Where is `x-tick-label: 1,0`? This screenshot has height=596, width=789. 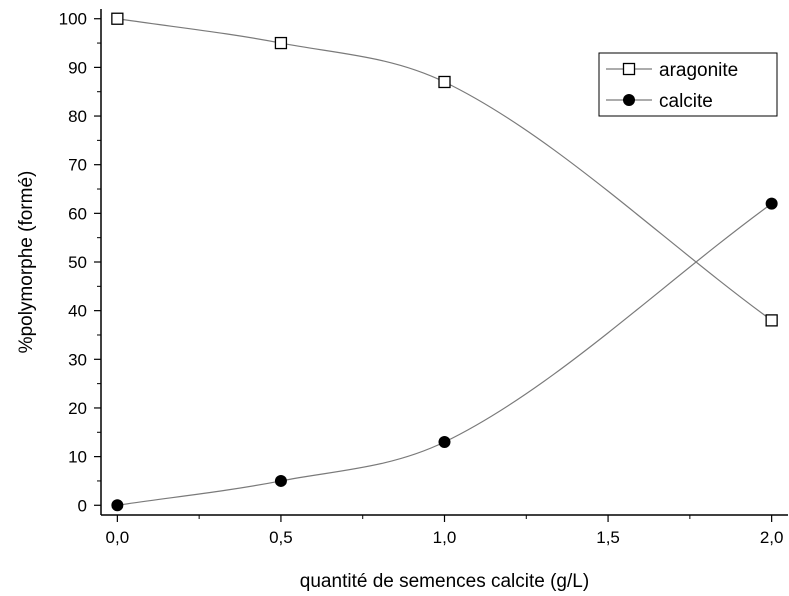 x-tick-label: 1,0 is located at coordinates (445, 537).